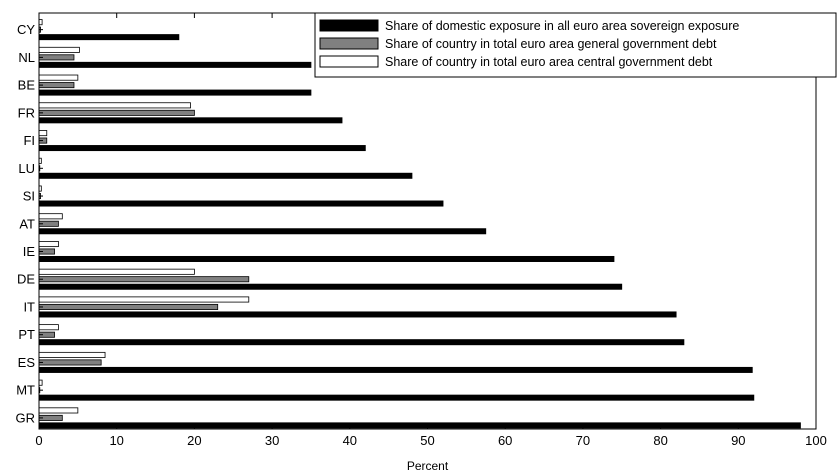 The image size is (837, 474). I want to click on legend-box, so click(575, 45).